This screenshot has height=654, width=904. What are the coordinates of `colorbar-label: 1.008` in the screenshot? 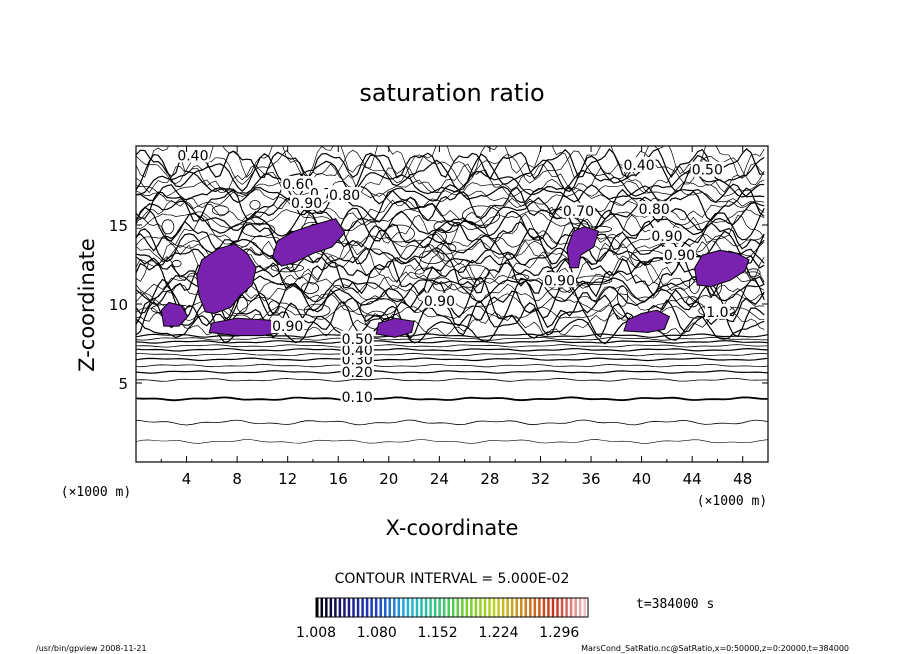 It's located at (316, 633).